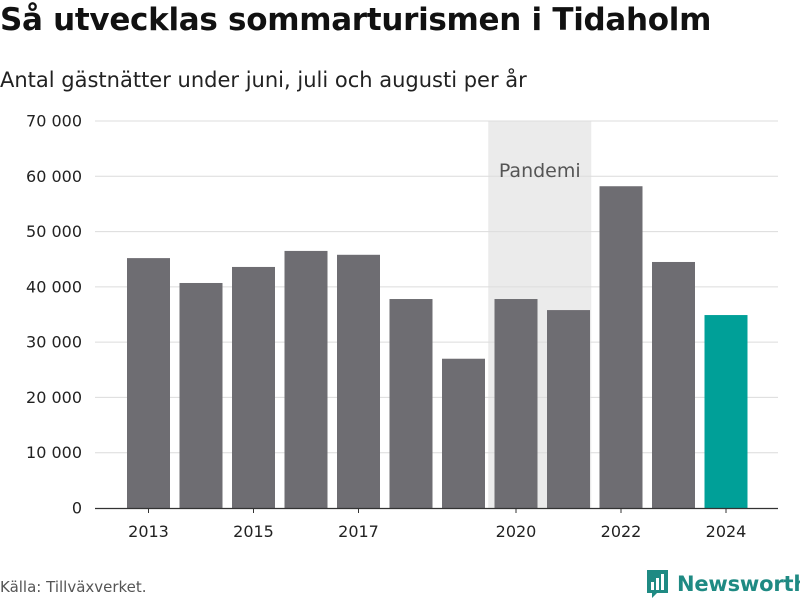 This screenshot has width=800, height=600. What do you see at coordinates (356, 20) in the screenshot?
I see `chart-title: Så utvecklas sommarturismen i Tidaholm` at bounding box center [356, 20].